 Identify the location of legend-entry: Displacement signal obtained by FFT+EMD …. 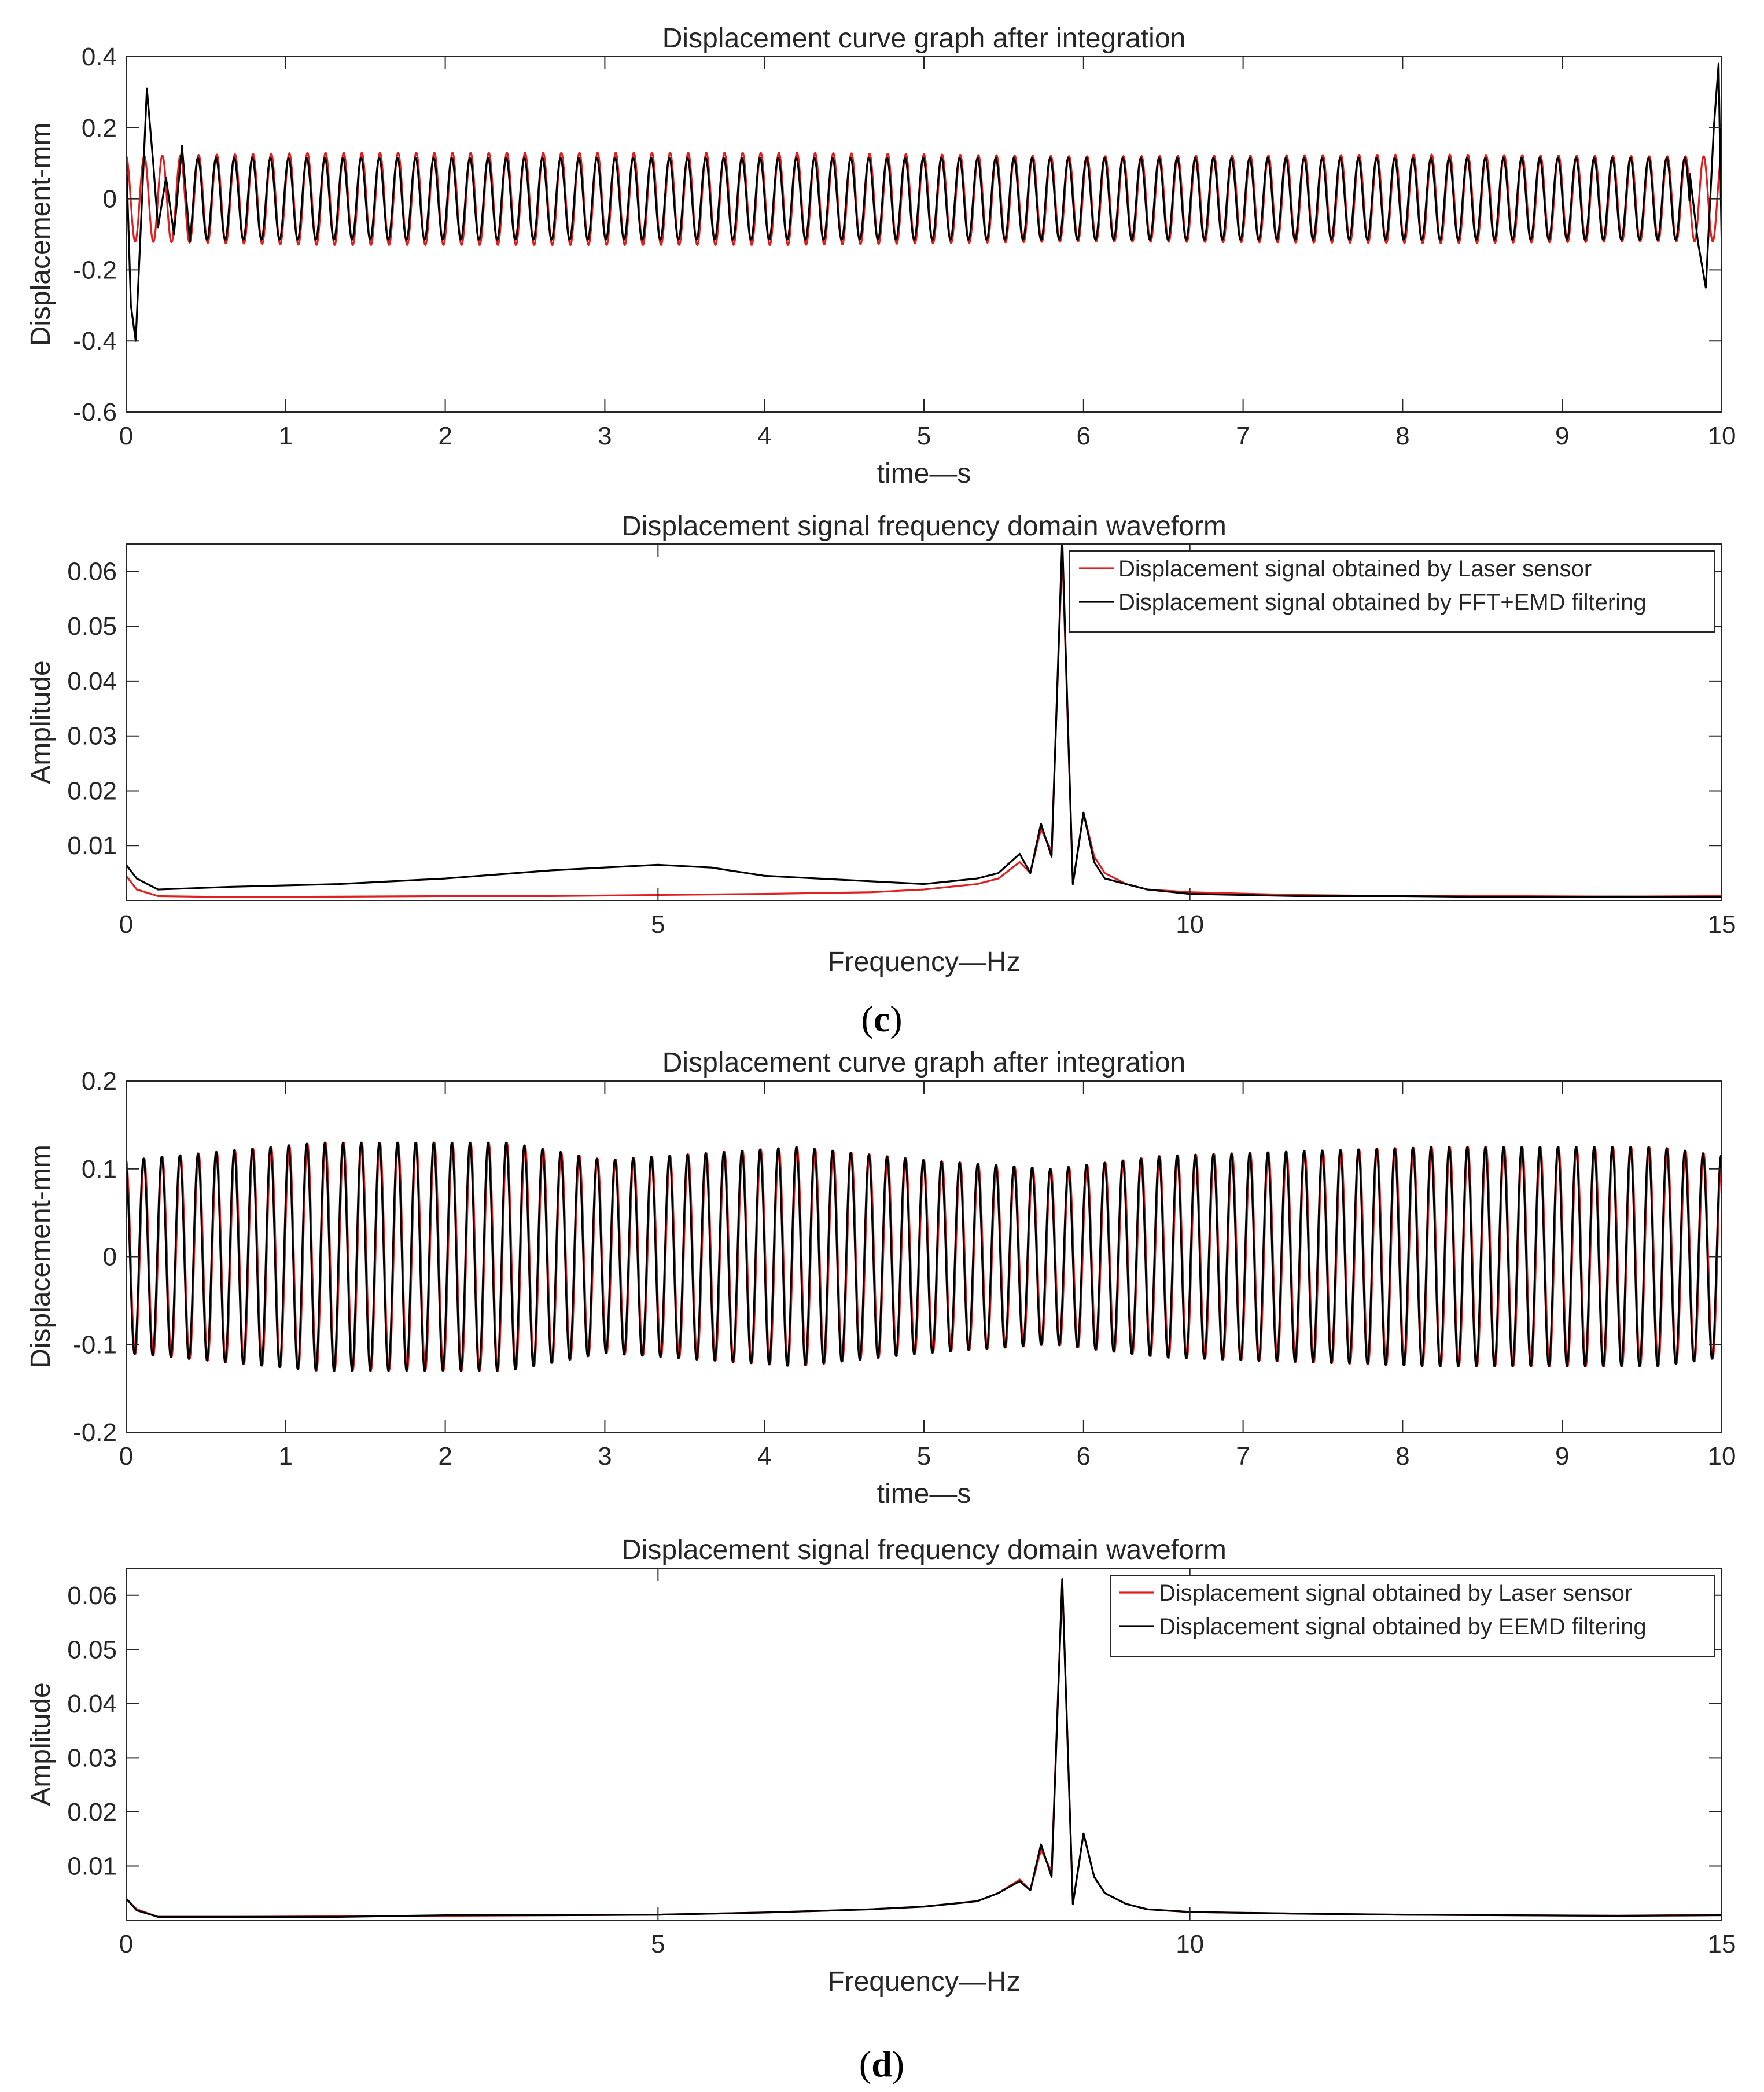
(1382, 603).